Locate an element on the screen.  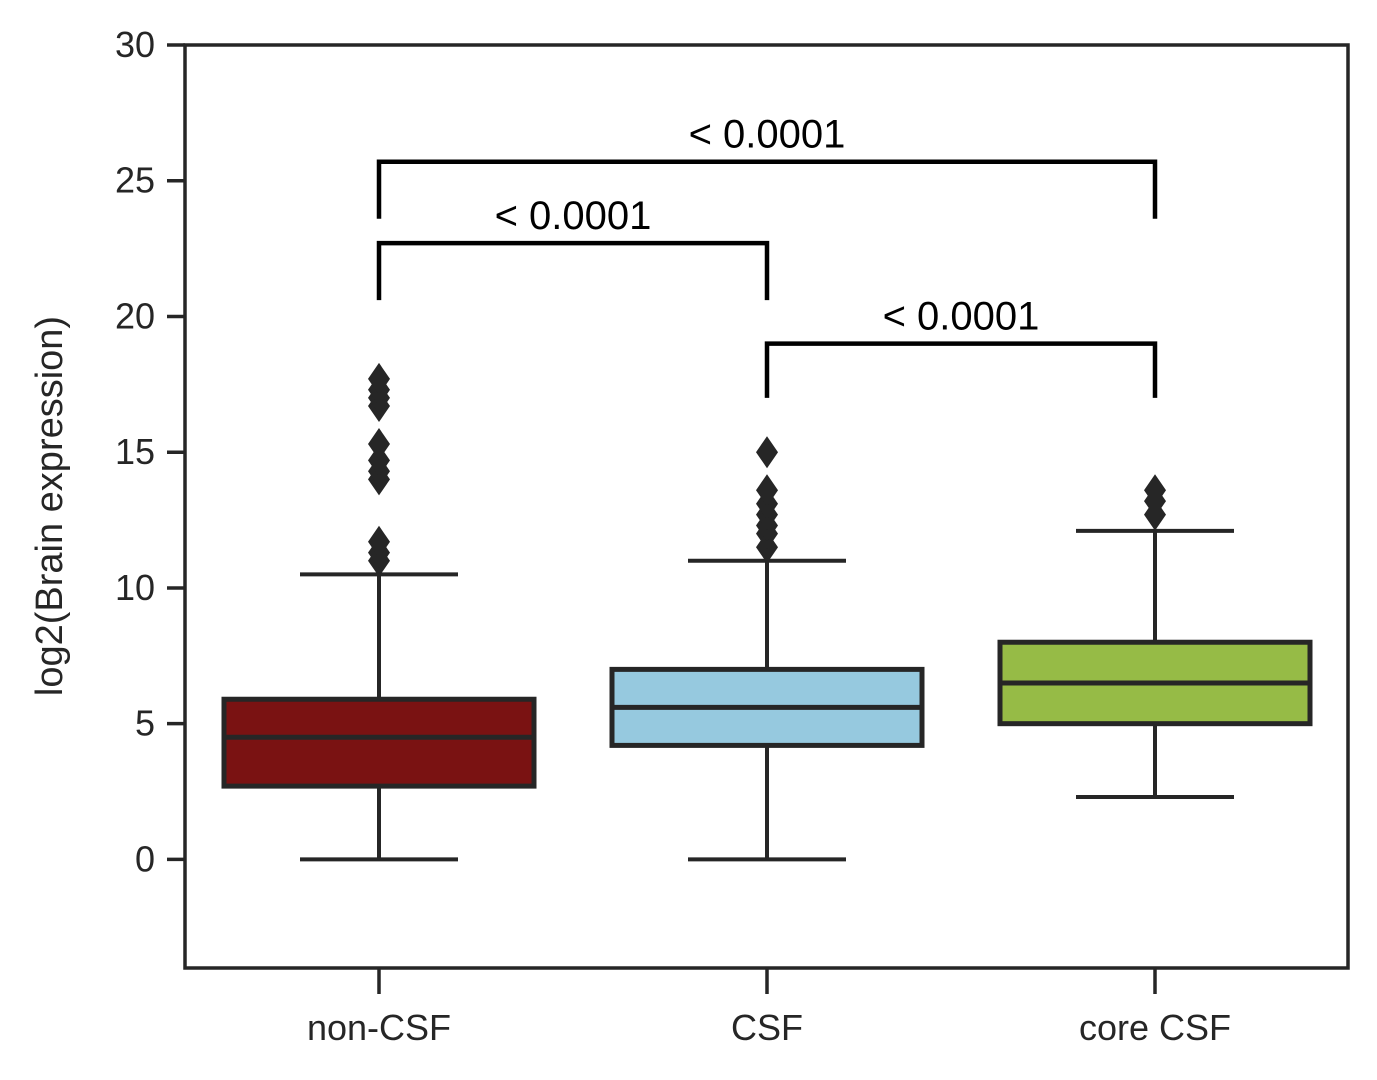
y-tick-label: 20 is located at coordinates (135, 315).